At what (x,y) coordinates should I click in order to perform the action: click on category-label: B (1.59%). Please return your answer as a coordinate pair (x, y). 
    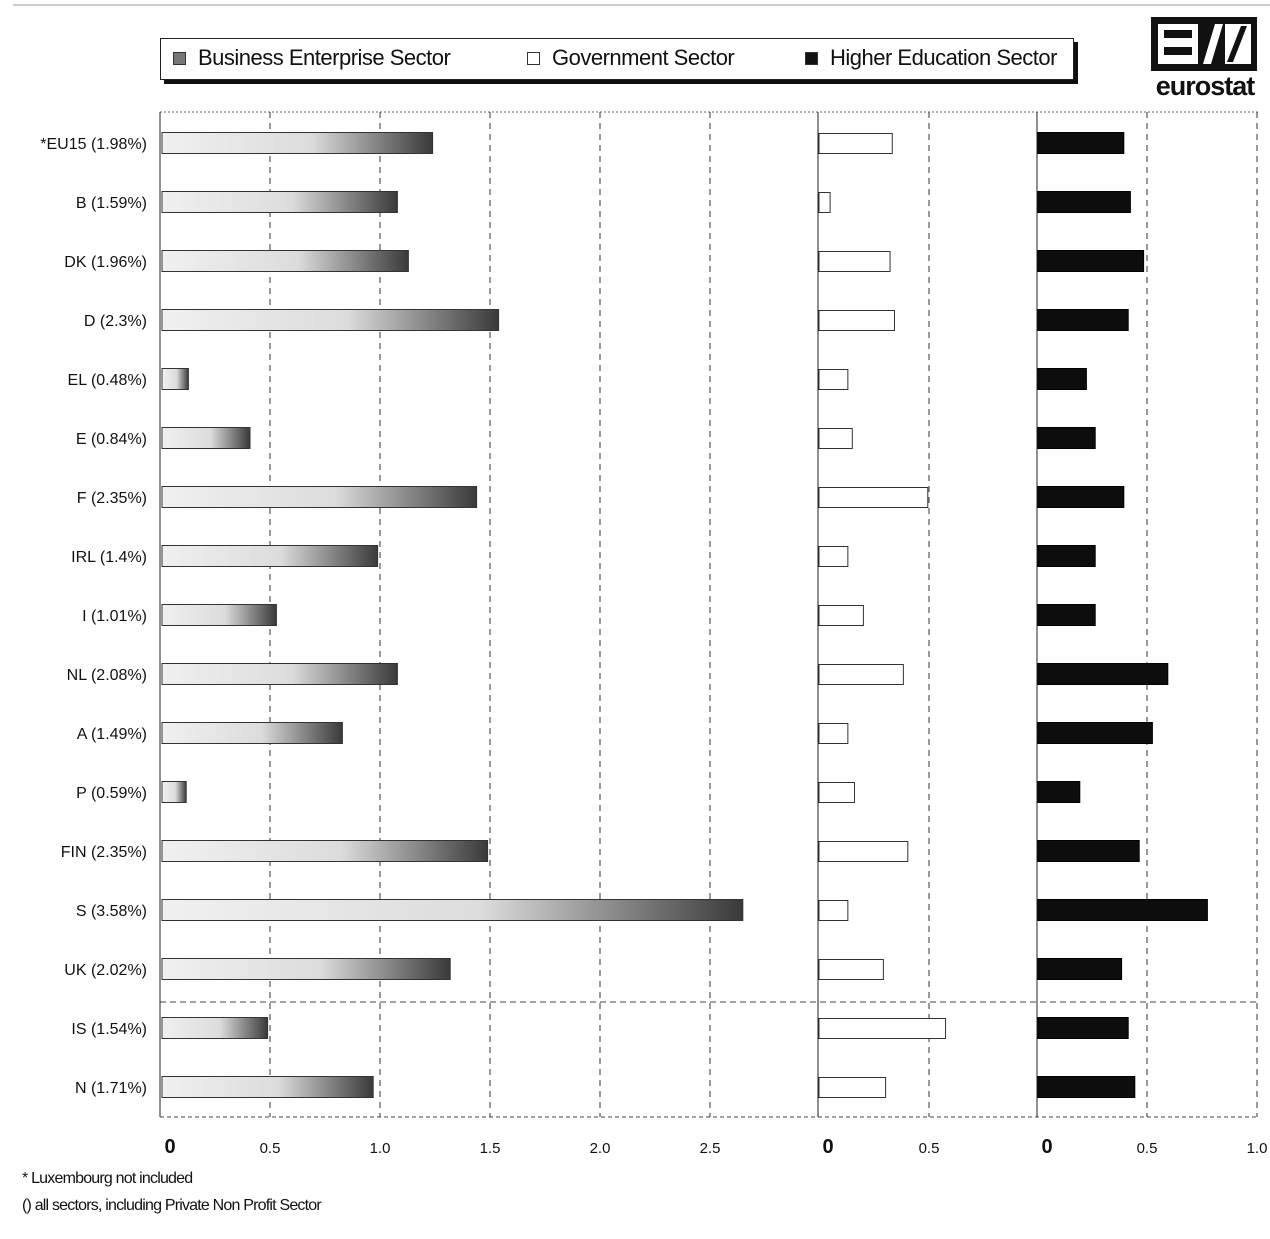
    Looking at the image, I should click on (111, 203).